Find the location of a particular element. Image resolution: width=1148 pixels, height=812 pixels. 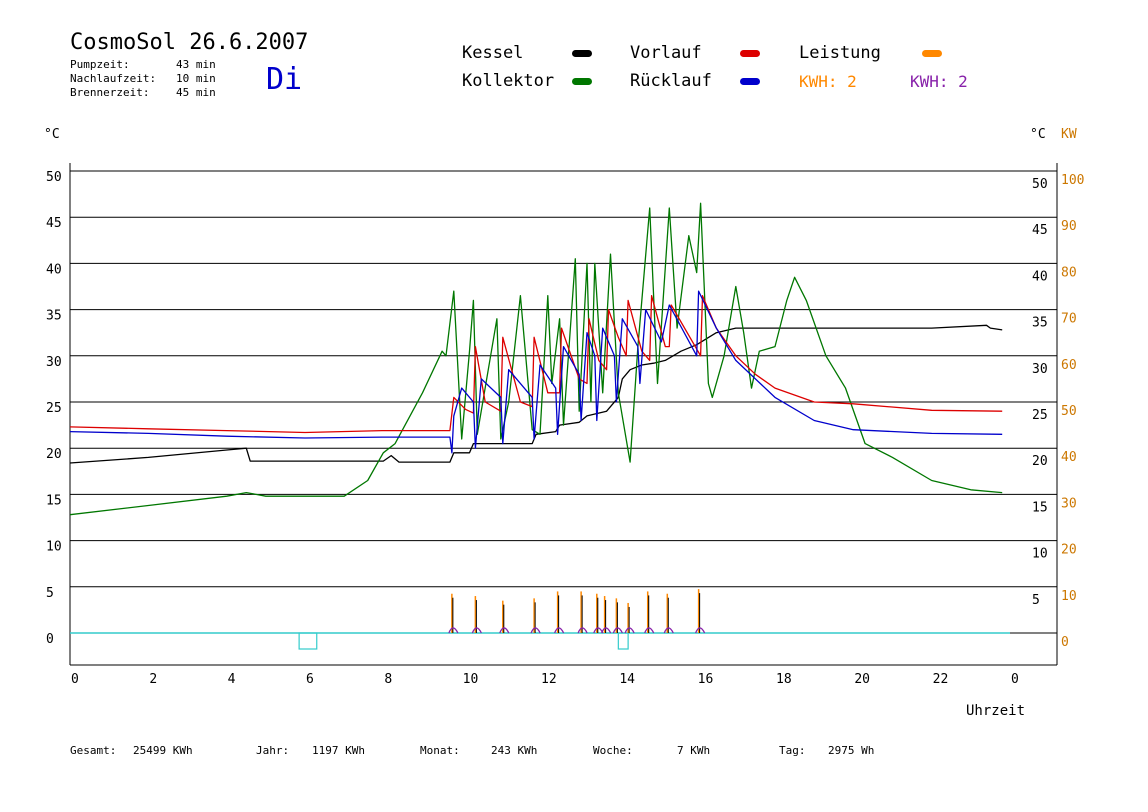

pump-time-value: 43 min is located at coordinates (196, 64).